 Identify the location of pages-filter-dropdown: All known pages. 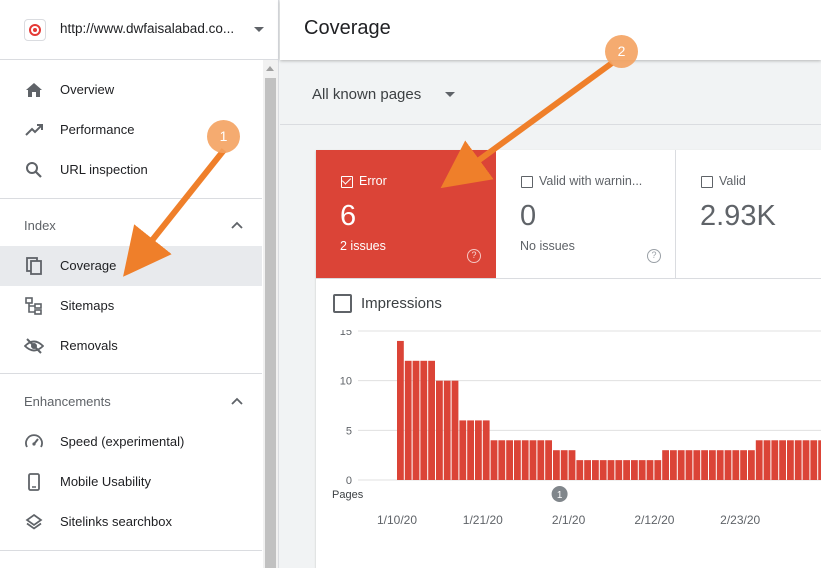
(550, 93).